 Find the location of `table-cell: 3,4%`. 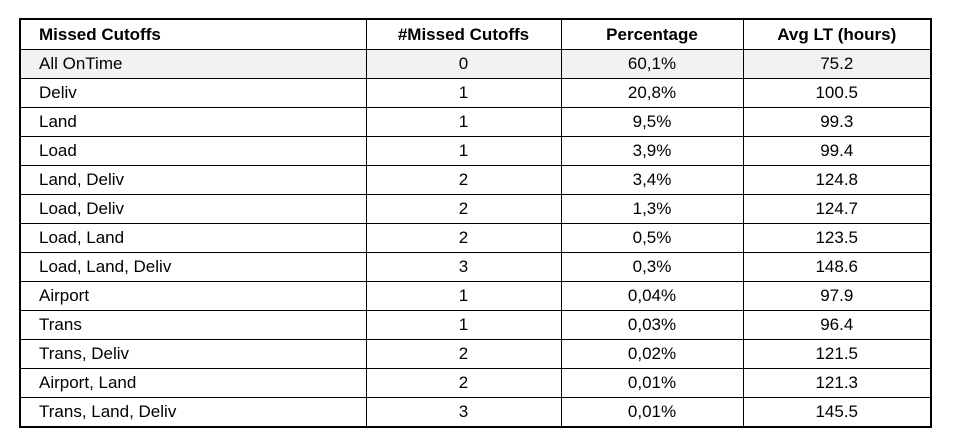

table-cell: 3,4% is located at coordinates (652, 180).